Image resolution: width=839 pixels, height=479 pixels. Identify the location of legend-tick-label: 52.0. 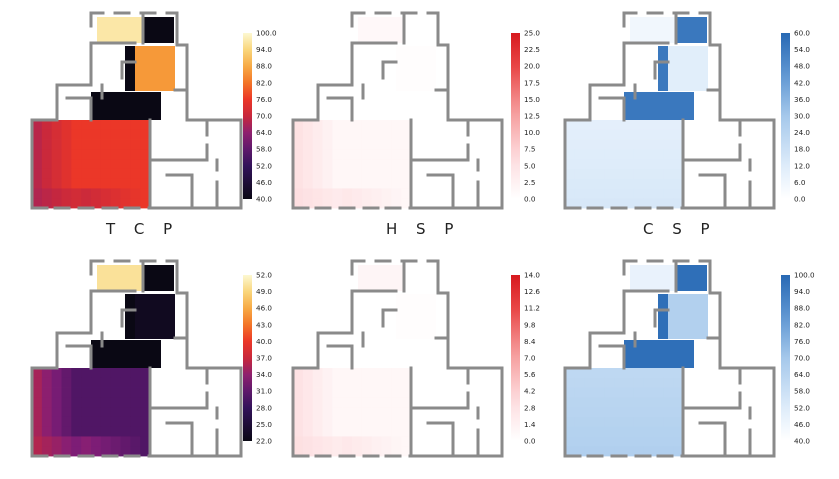
(264, 275).